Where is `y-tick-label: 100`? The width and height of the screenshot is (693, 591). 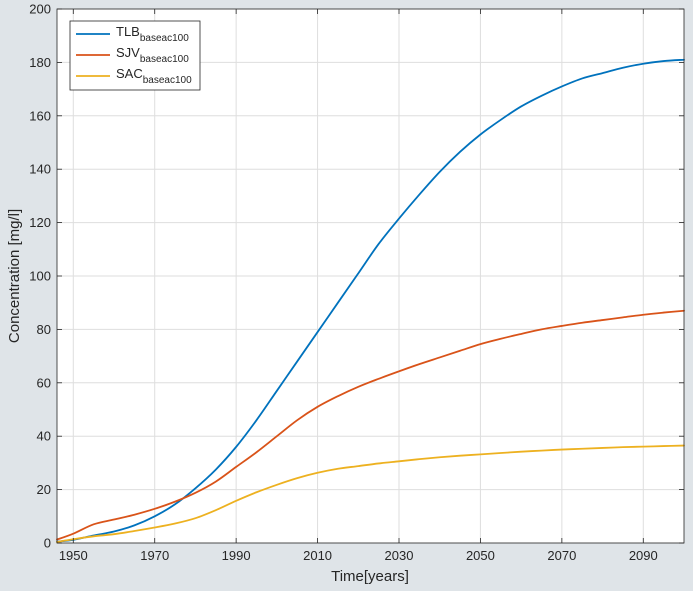
y-tick-label: 100 is located at coordinates (40, 276).